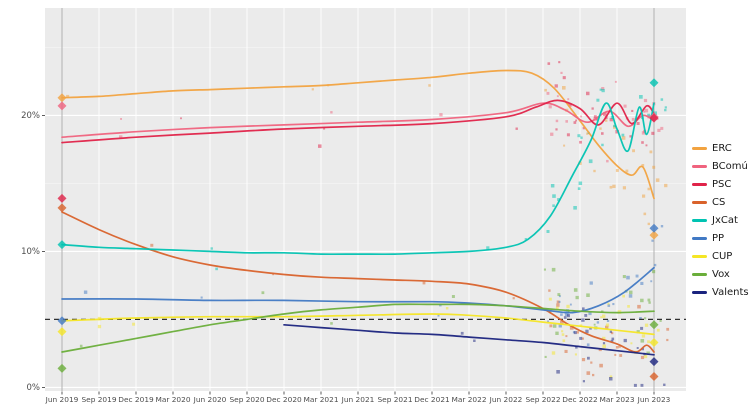 This screenshot has width=750, height=417. I want to click on legend-item-bcomú: BComú, so click(720, 166).